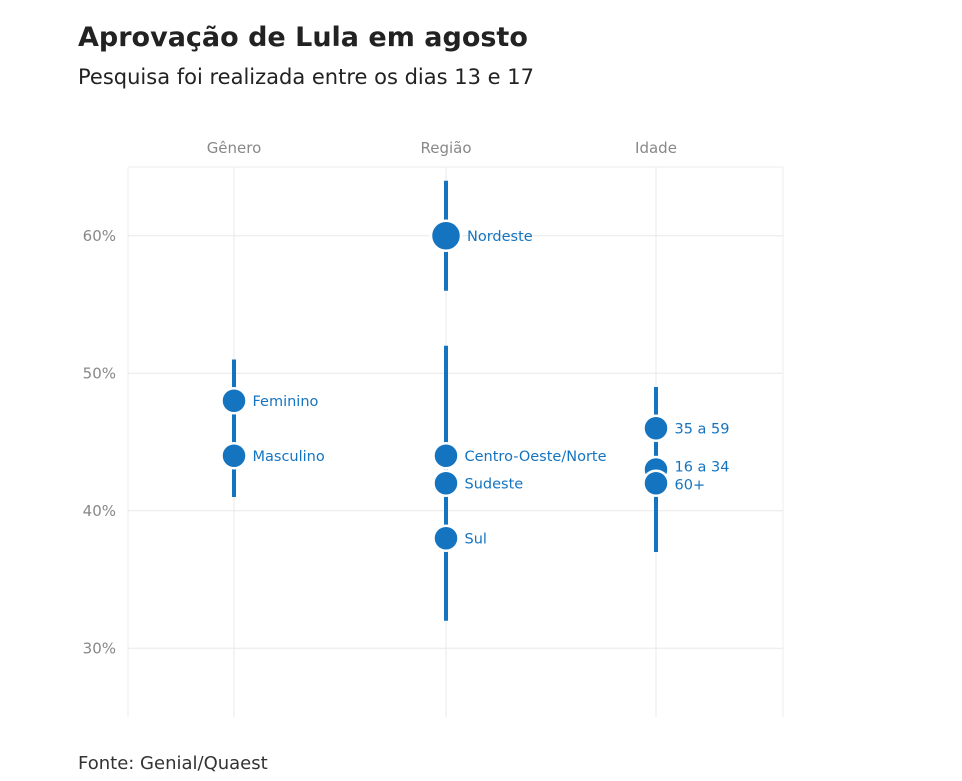 The height and width of the screenshot is (781, 962). I want to click on y-tick-label: 40%, so click(99, 511).